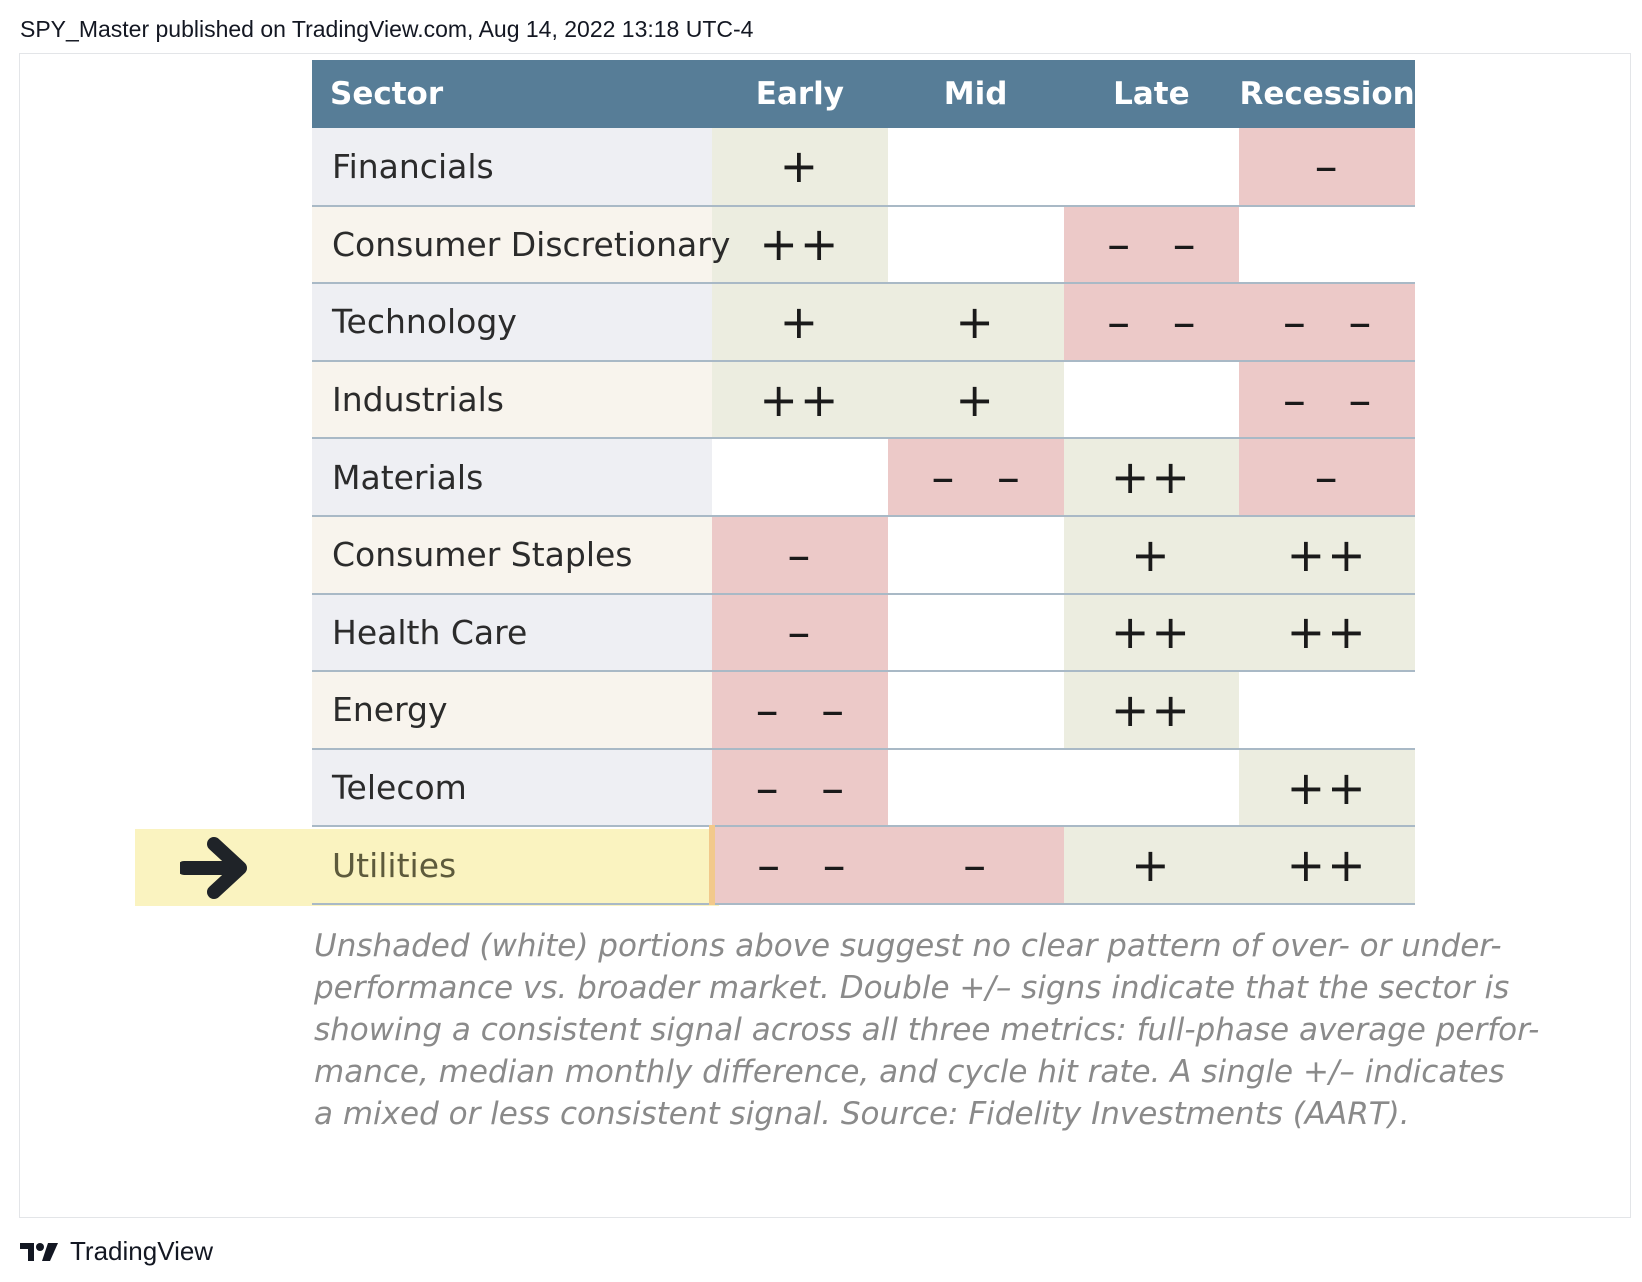  Describe the element at coordinates (863, 167) in the screenshot. I see `table-row: Financials + –` at that location.